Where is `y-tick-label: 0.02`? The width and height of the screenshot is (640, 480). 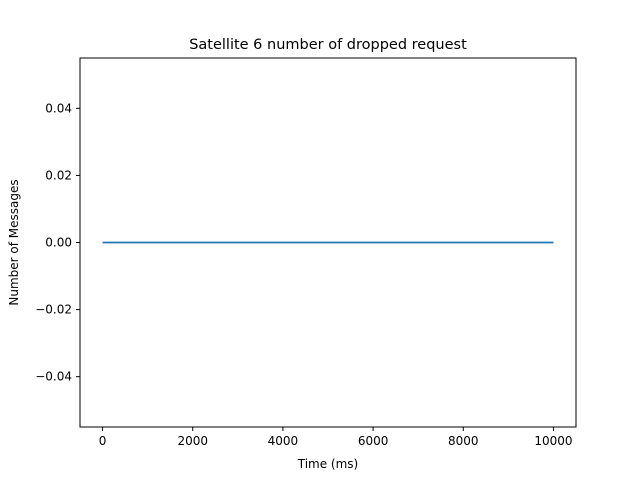
y-tick-label: 0.02 is located at coordinates (58, 175).